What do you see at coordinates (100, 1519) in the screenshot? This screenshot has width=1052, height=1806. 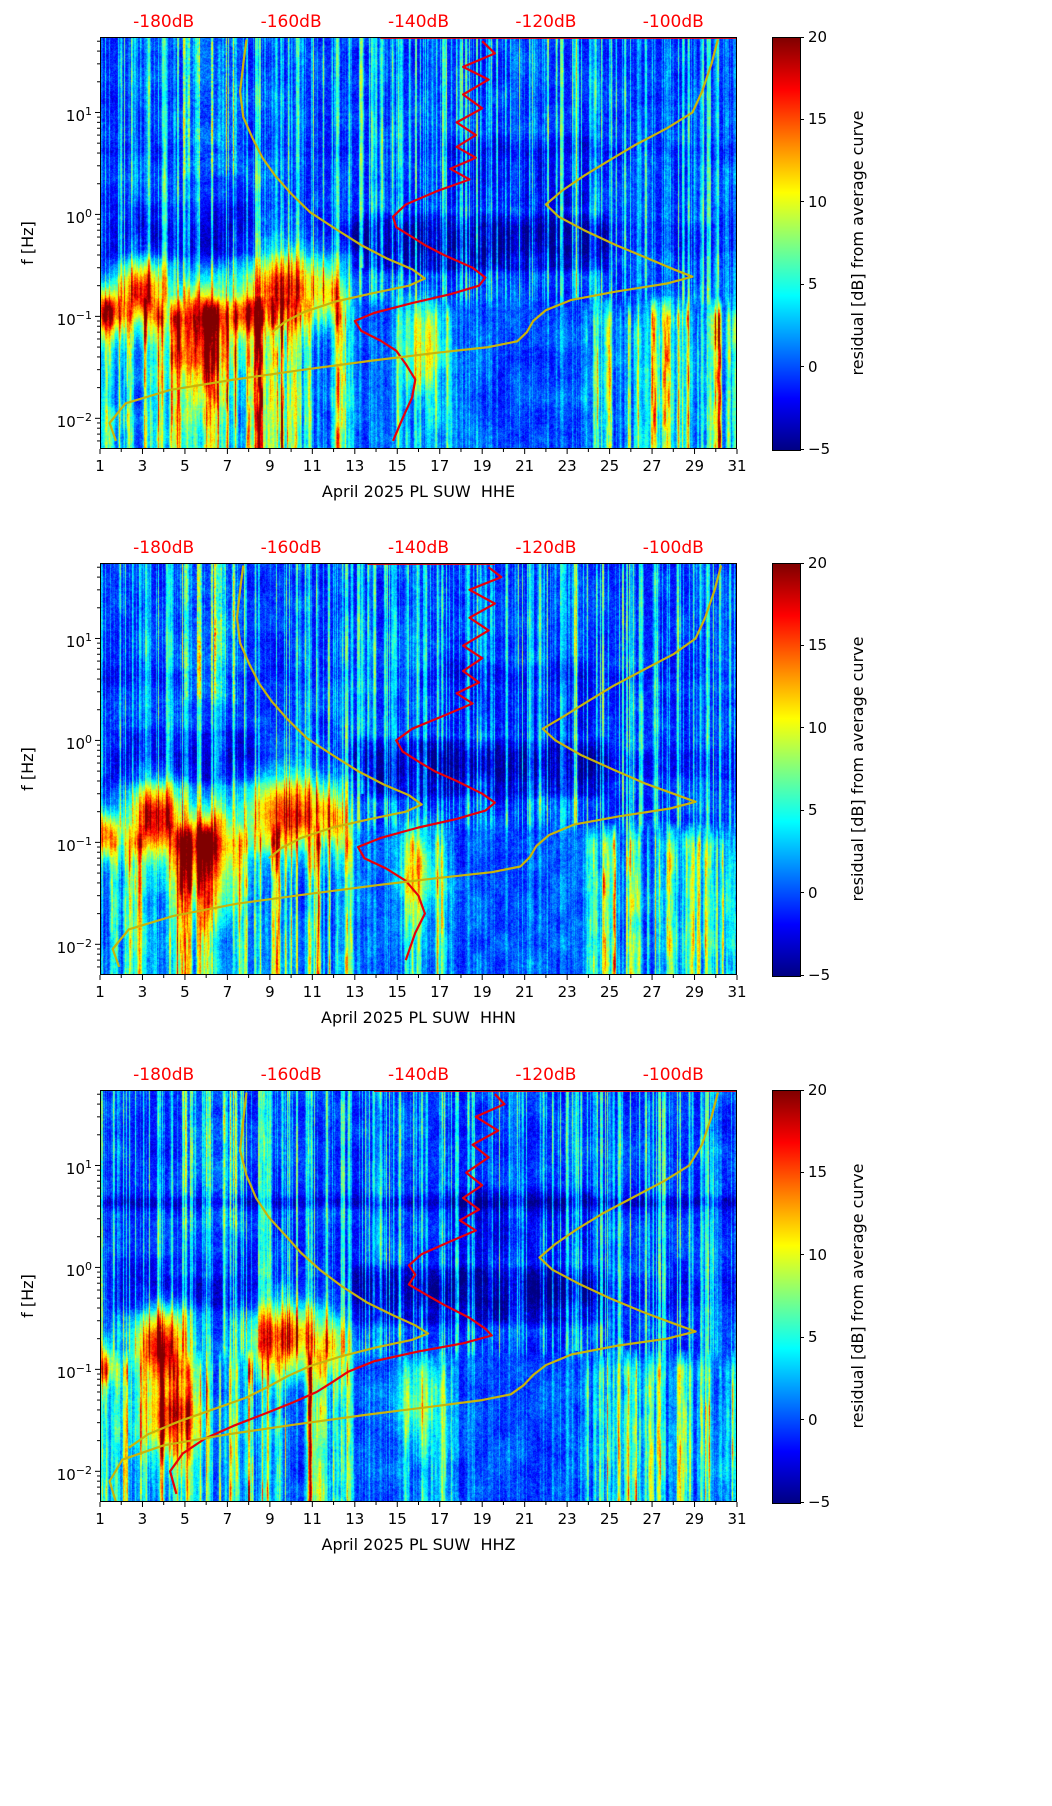 I see `x-tick-label: 1` at bounding box center [100, 1519].